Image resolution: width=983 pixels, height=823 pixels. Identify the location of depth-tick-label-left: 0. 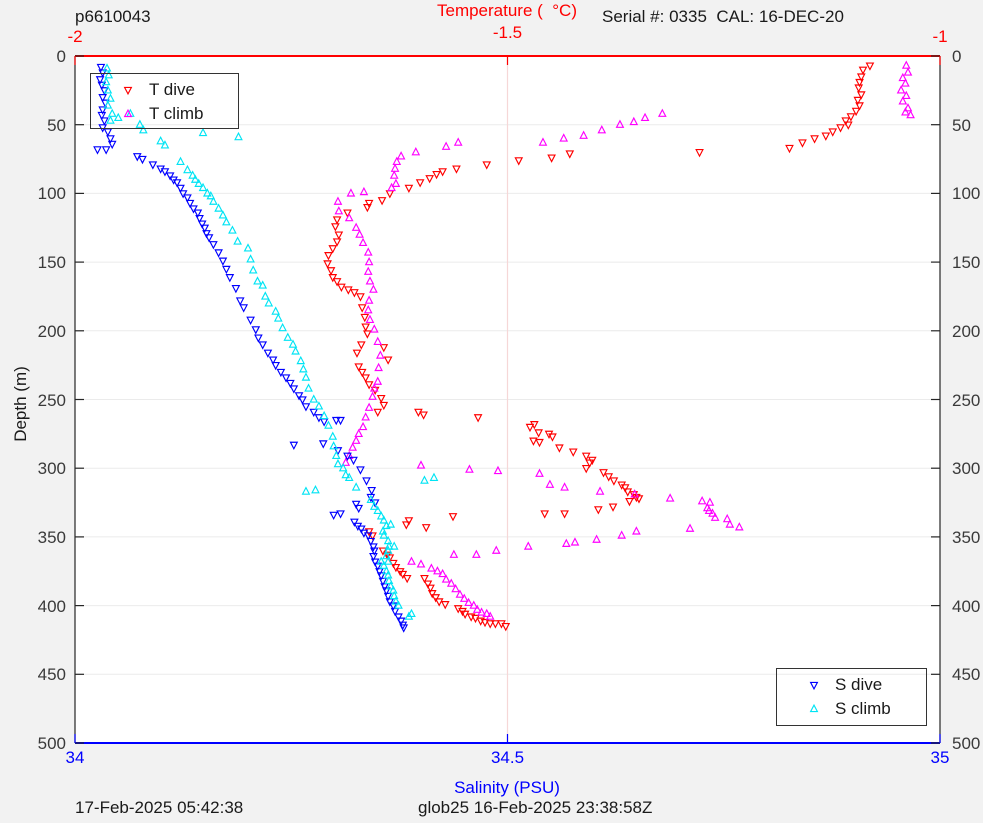
(61, 56).